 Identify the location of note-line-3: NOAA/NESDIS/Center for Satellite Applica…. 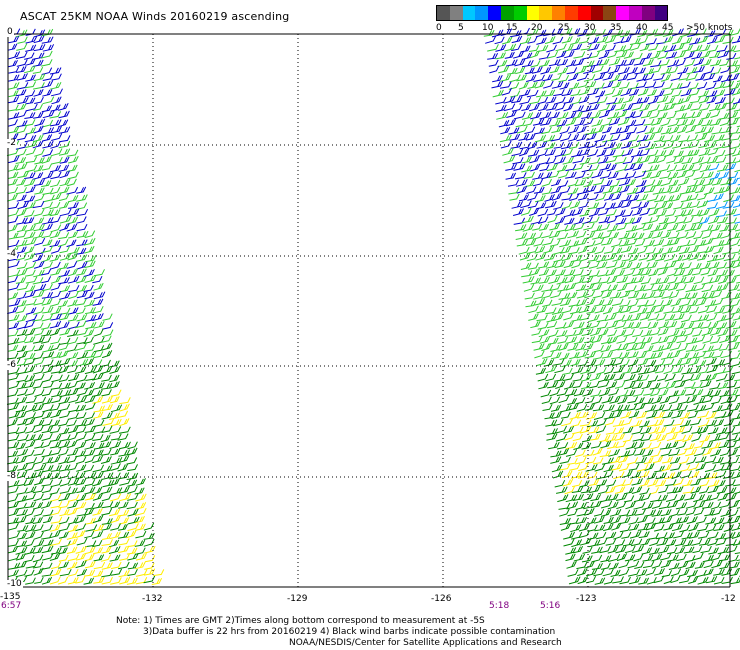
(425, 643).